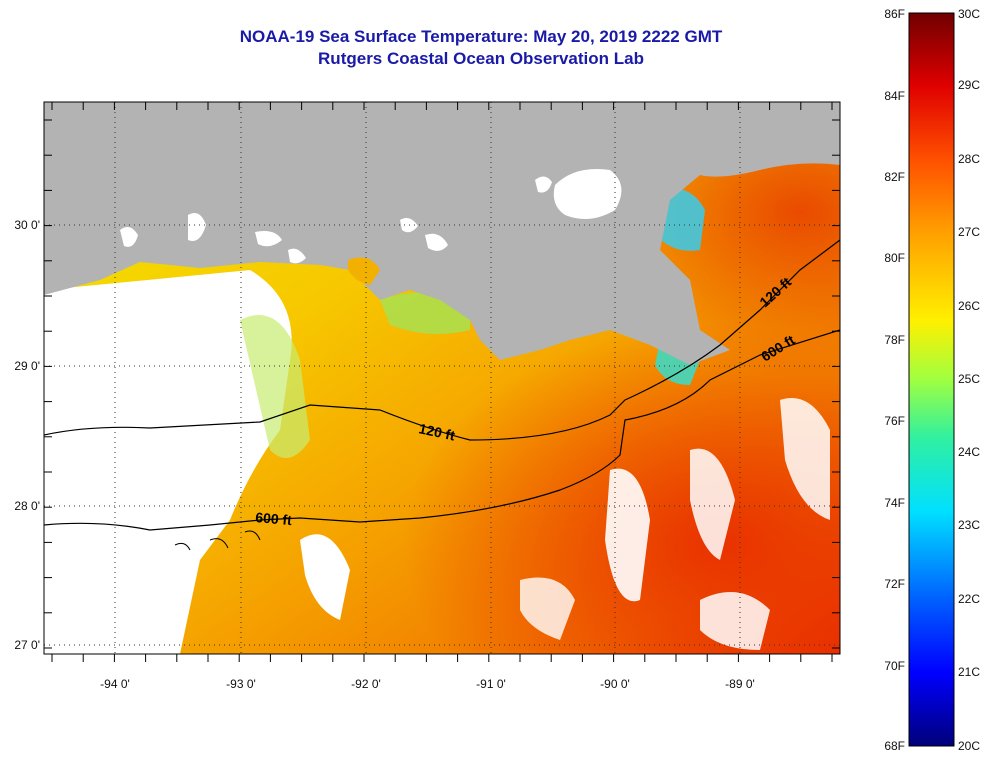 The width and height of the screenshot is (992, 761). Describe the element at coordinates (740, 684) in the screenshot. I see `x-tick-label: -89 0'` at that location.